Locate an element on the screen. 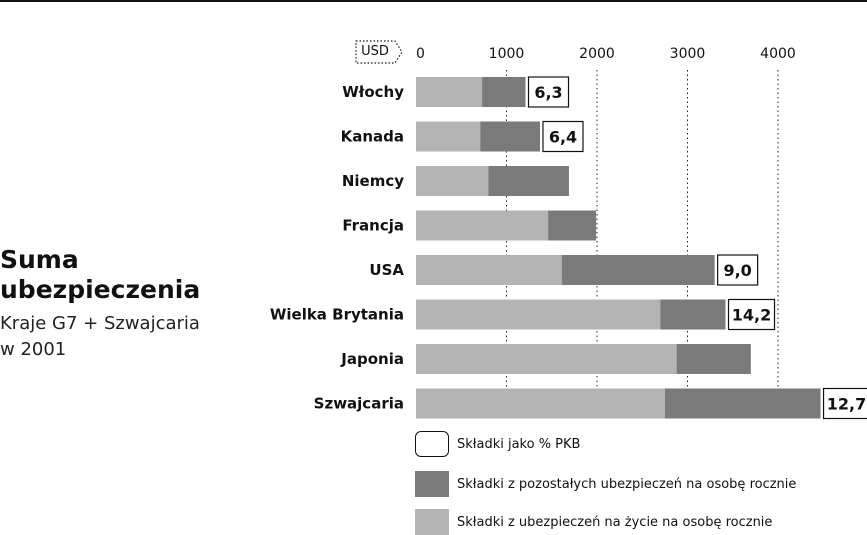 The width and height of the screenshot is (867, 535). category-label: Kanada is located at coordinates (372, 137).